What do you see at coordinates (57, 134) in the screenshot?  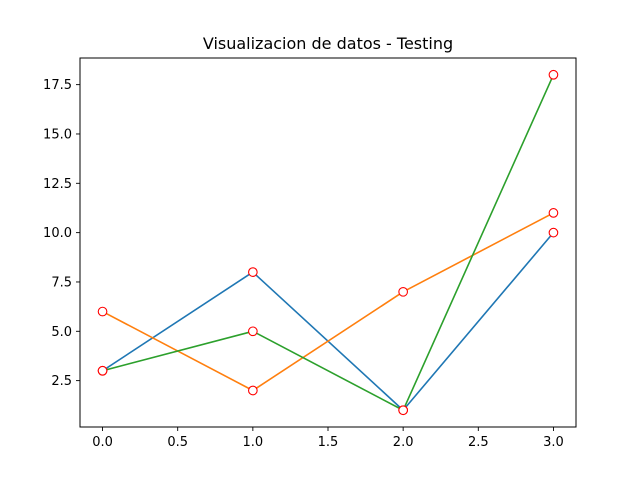 I see `y-tick-label: 15.0` at bounding box center [57, 134].